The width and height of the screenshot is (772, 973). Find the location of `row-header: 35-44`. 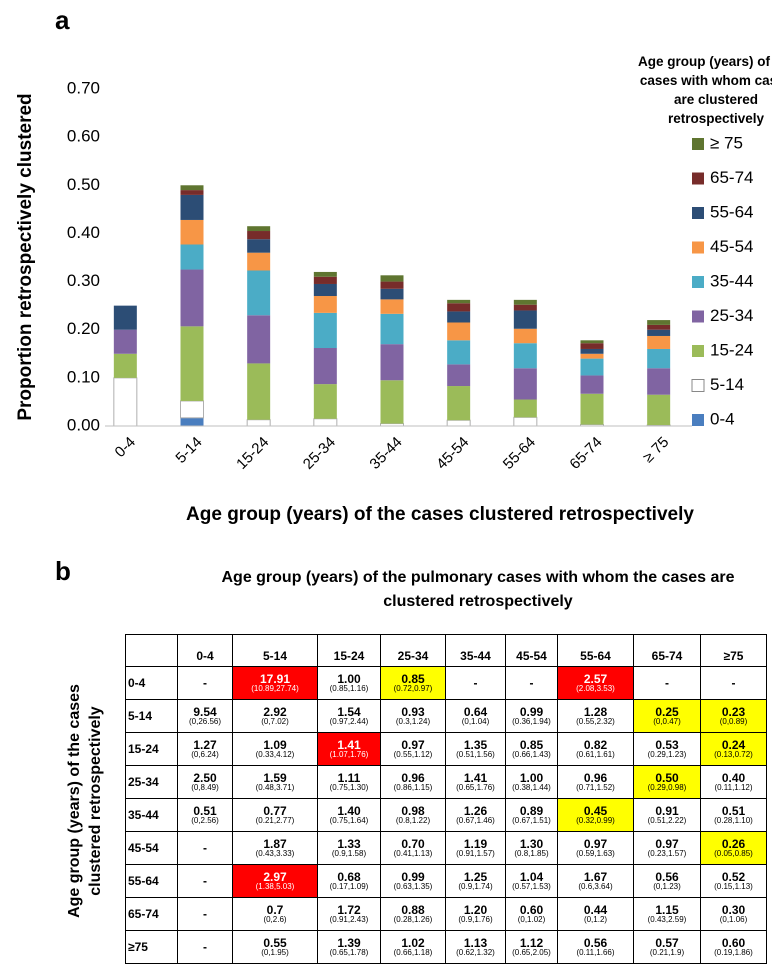

row-header: 35-44 is located at coordinates (151, 815).